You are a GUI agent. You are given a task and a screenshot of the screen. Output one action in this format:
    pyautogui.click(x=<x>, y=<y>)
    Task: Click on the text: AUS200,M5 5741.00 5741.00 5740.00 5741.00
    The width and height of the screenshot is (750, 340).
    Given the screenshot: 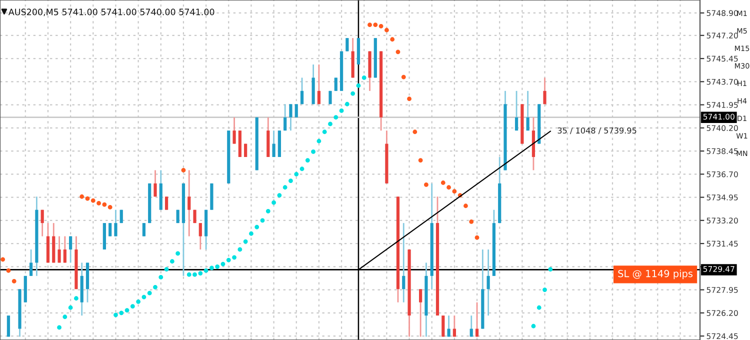 What is the action you would take?
    pyautogui.click(x=111, y=12)
    